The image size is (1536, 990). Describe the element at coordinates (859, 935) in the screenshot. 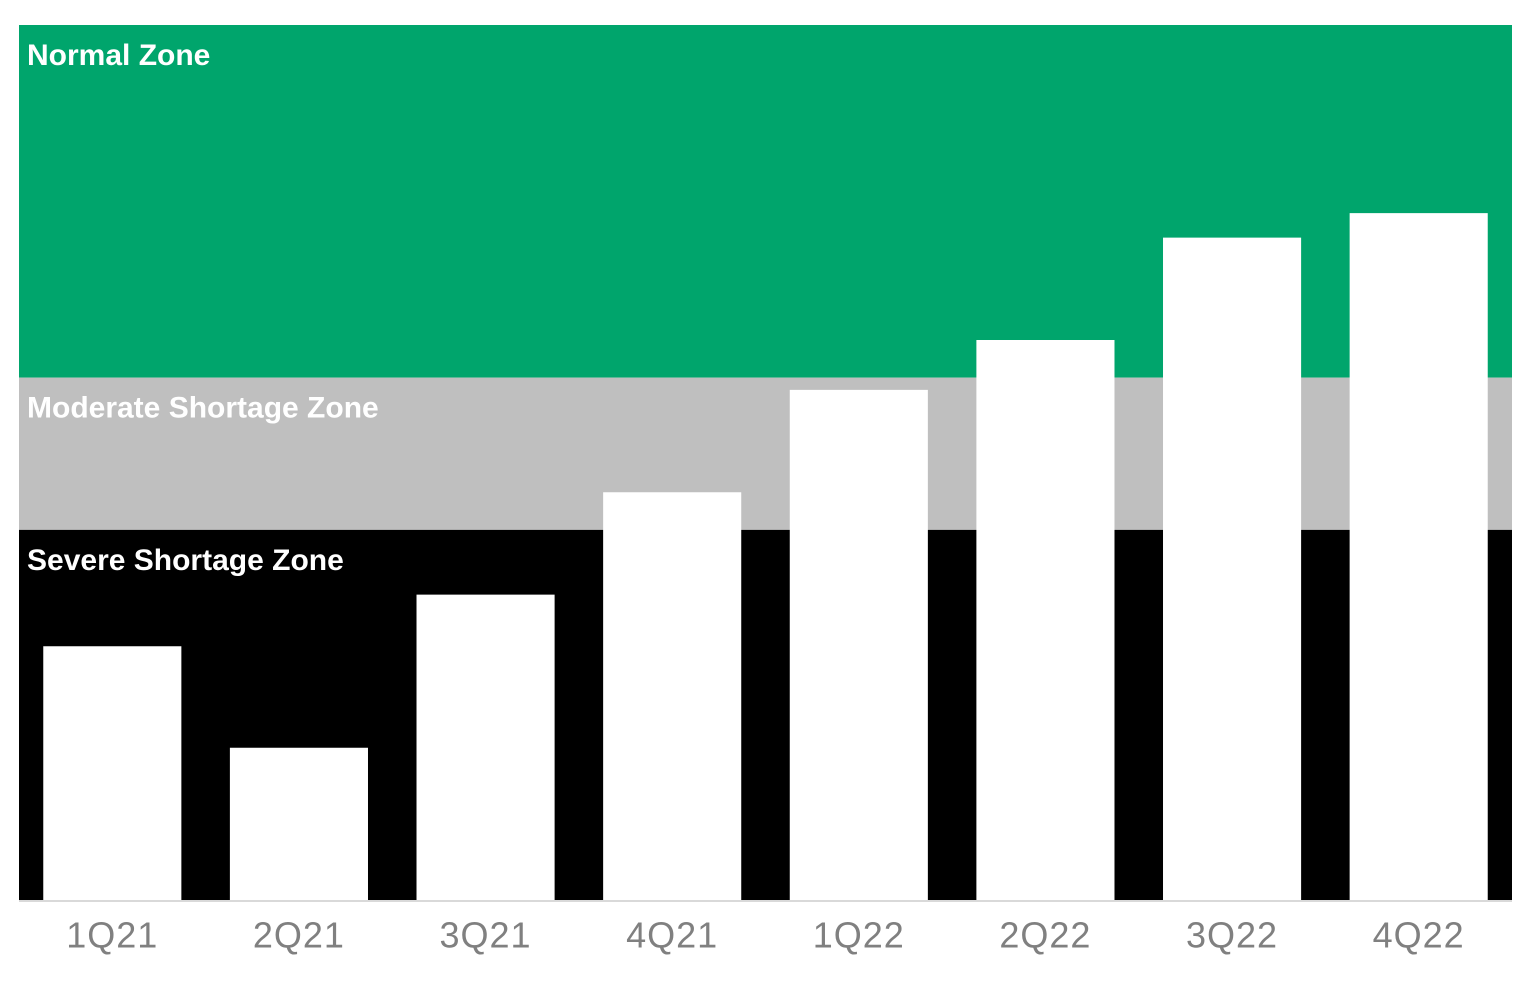

I see `x-tick-label: 1Q22` at that location.